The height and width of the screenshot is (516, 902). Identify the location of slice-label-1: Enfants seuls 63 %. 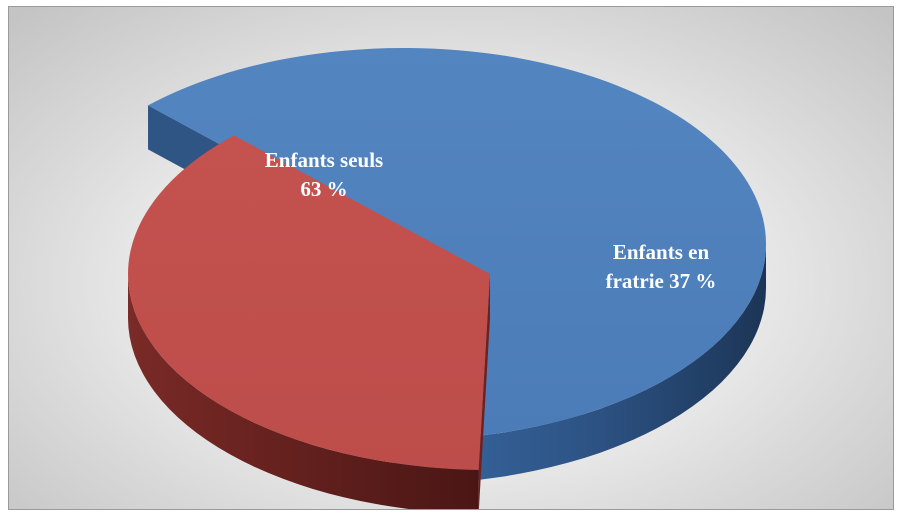
(324, 174).